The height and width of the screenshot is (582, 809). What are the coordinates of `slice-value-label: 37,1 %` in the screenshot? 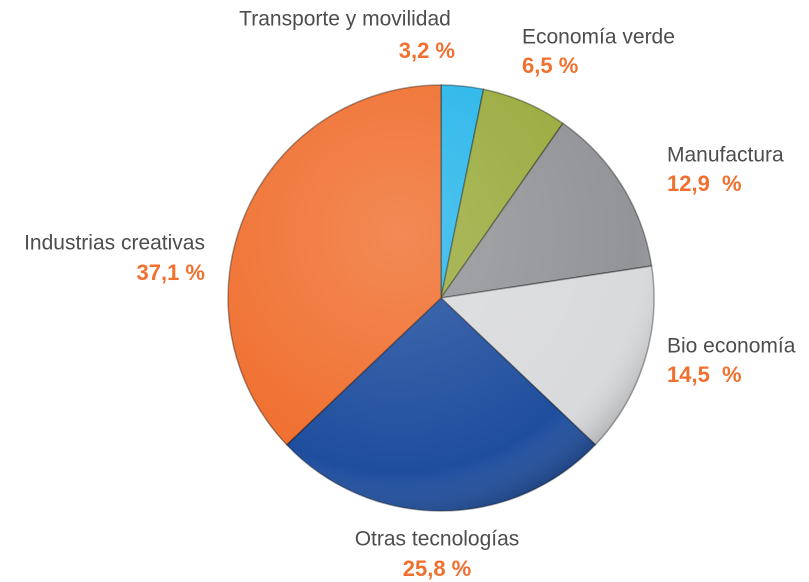 It's located at (171, 272).